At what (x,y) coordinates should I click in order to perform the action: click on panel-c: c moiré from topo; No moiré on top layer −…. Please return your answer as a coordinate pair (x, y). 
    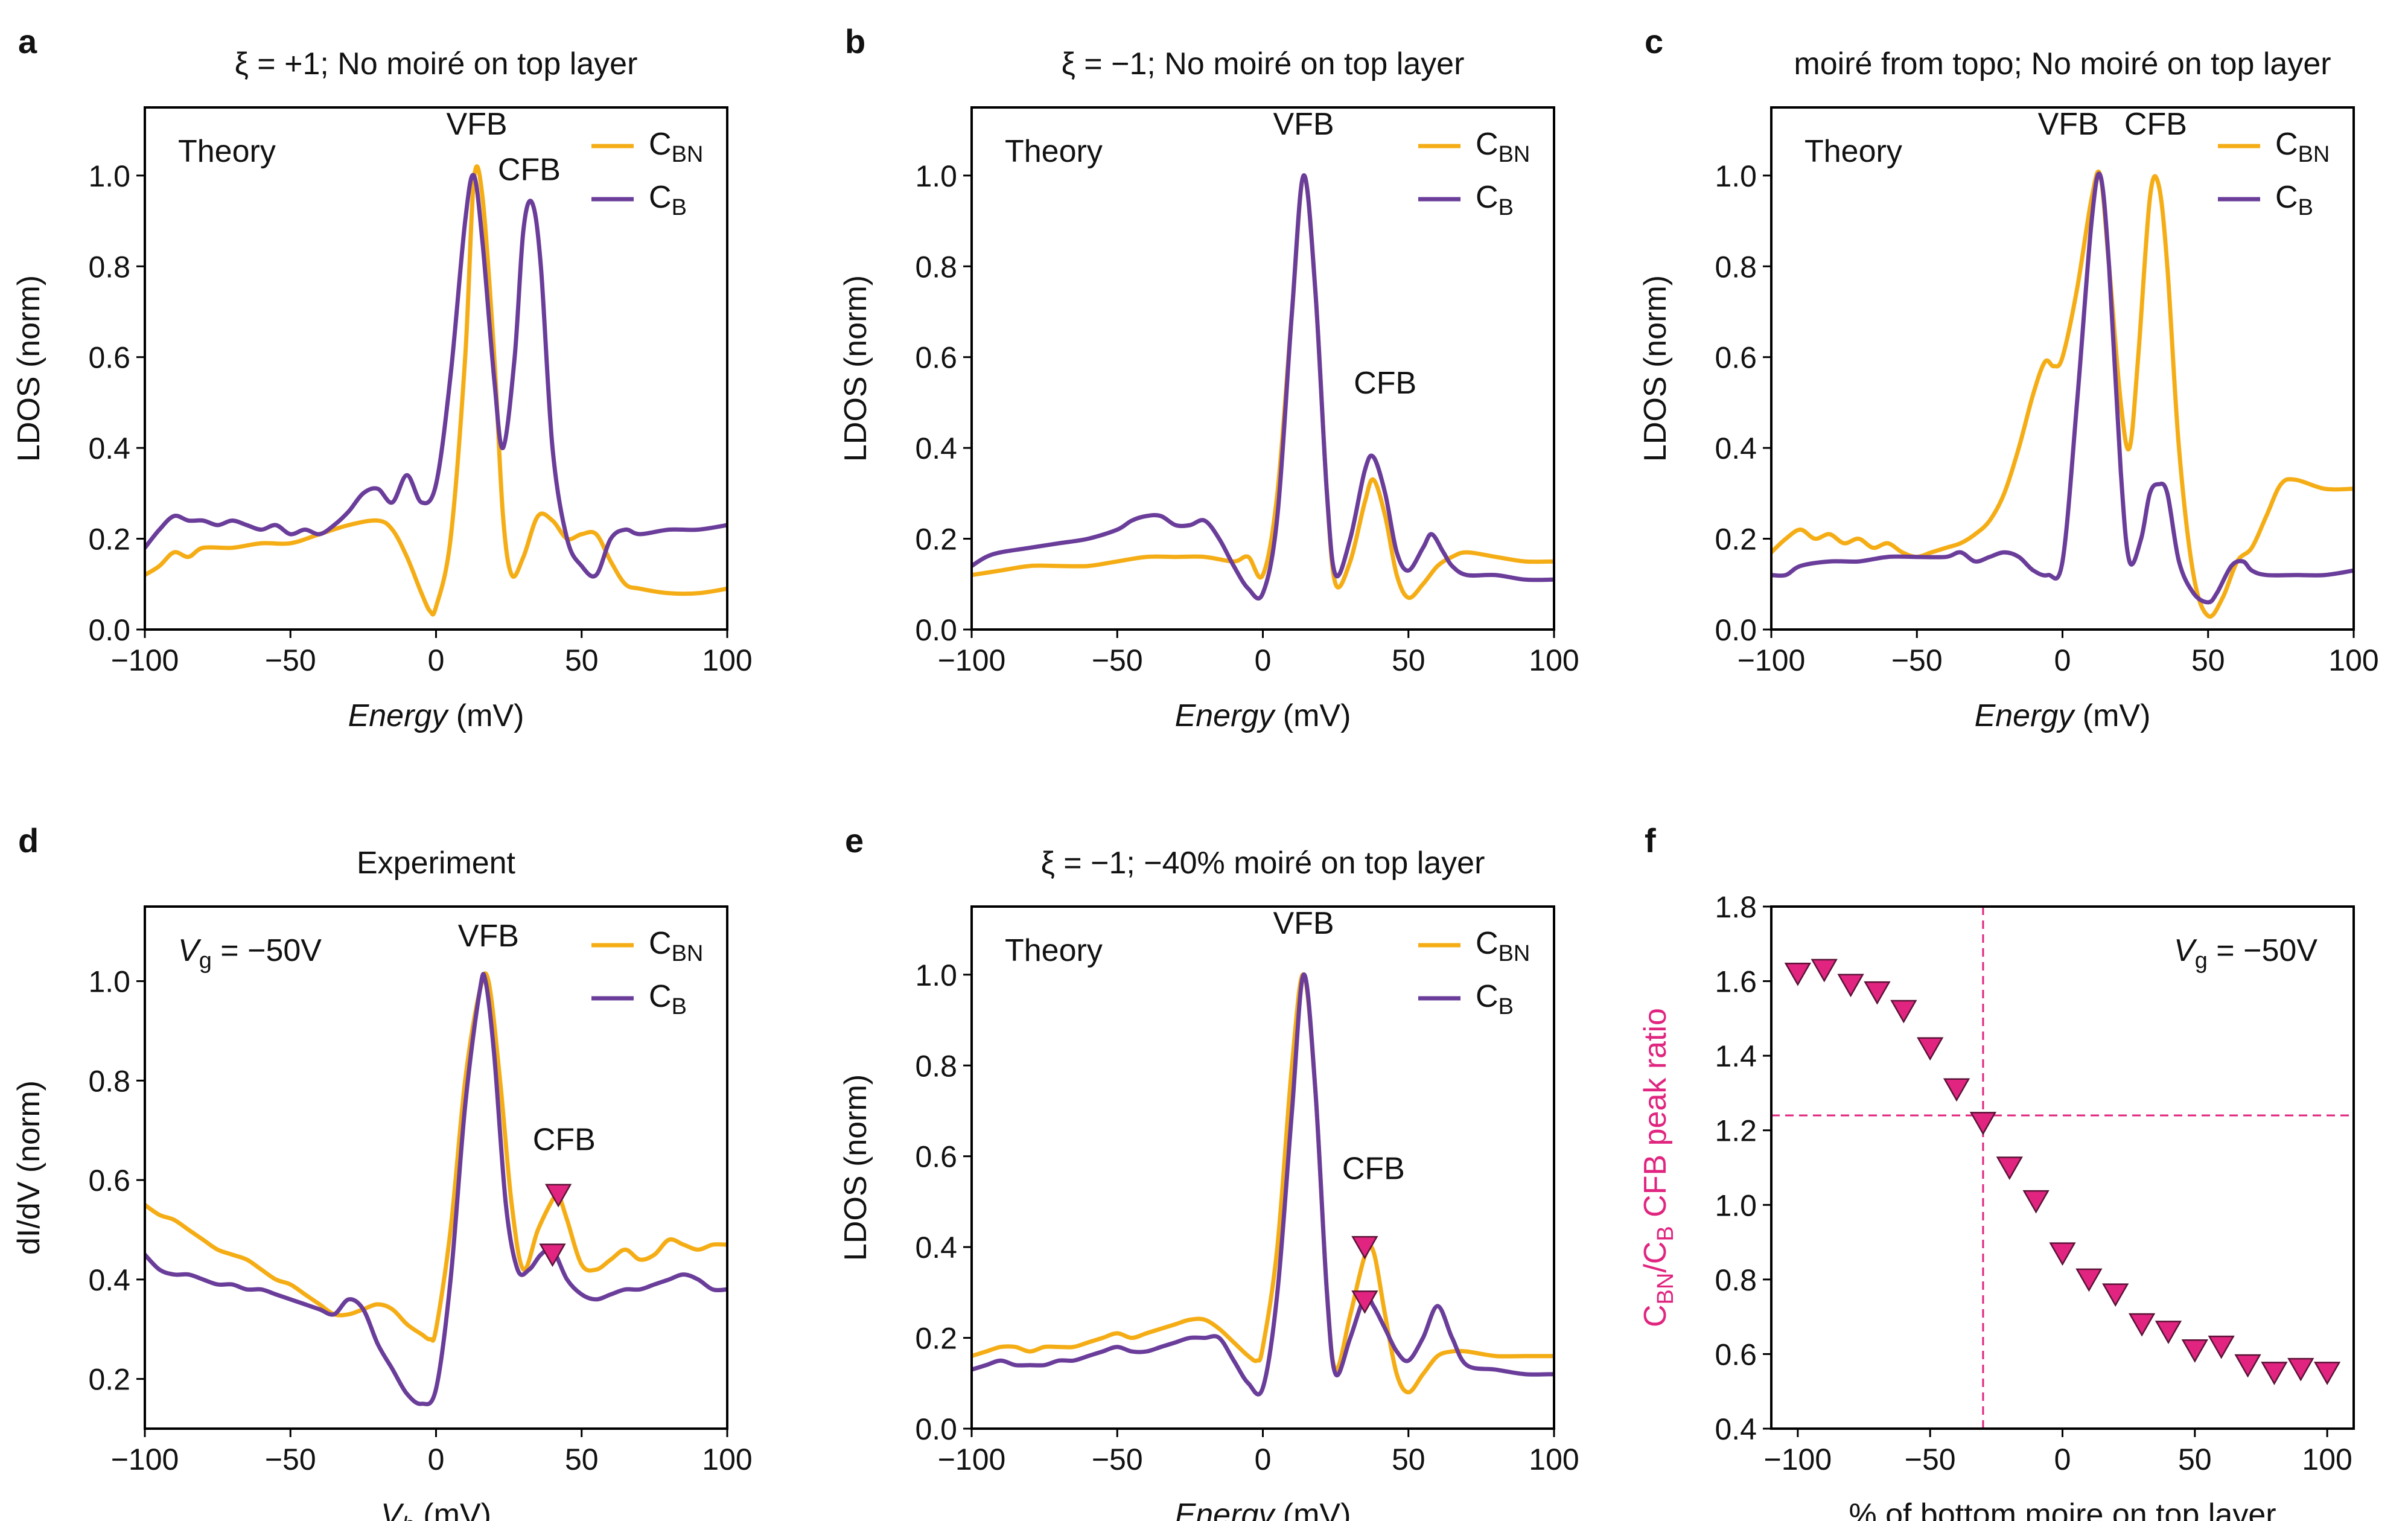
    Looking at the image, I should click on (2008, 377).